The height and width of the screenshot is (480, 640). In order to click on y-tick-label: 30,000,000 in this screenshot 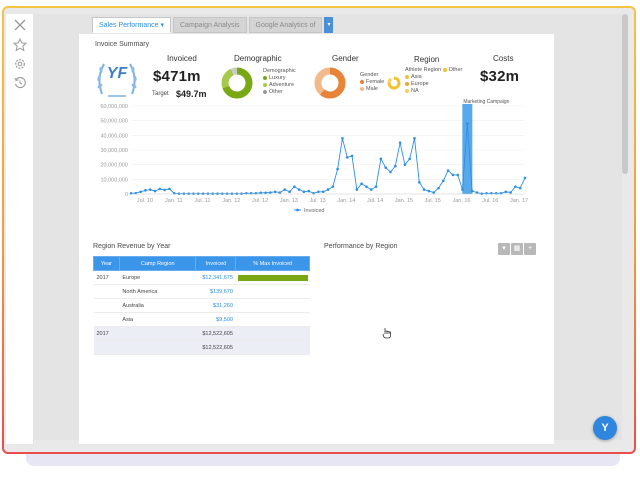, I will do `click(114, 151)`.